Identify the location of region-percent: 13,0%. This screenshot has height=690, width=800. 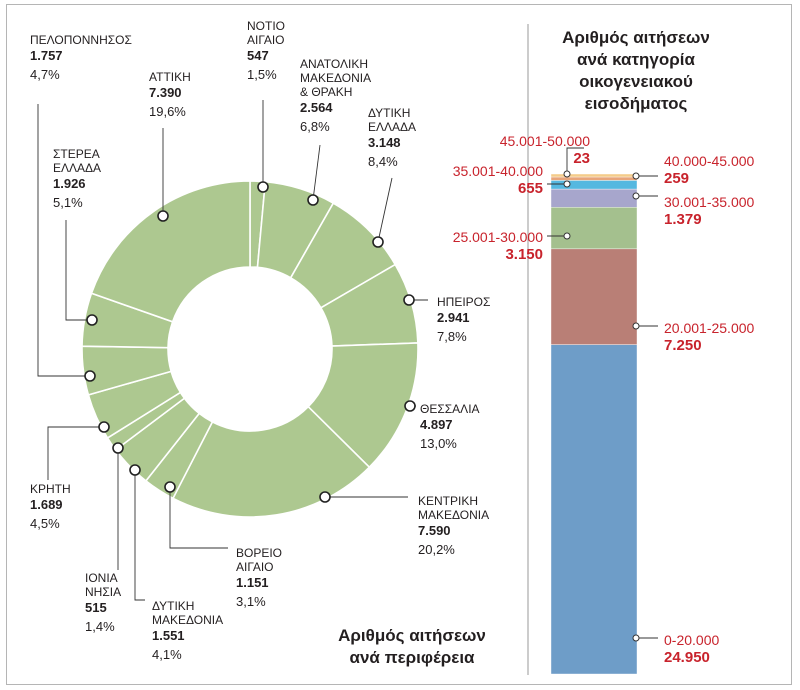
(438, 443).